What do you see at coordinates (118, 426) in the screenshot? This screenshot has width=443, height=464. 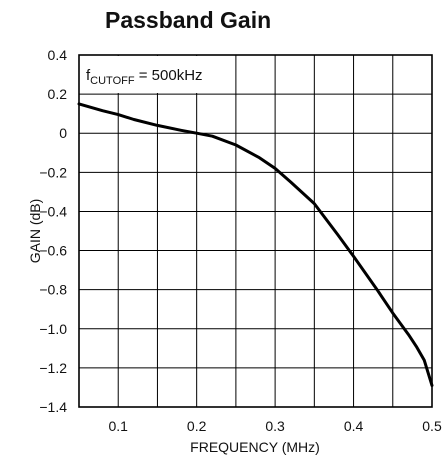 I see `x-tick-label: 0.1` at bounding box center [118, 426].